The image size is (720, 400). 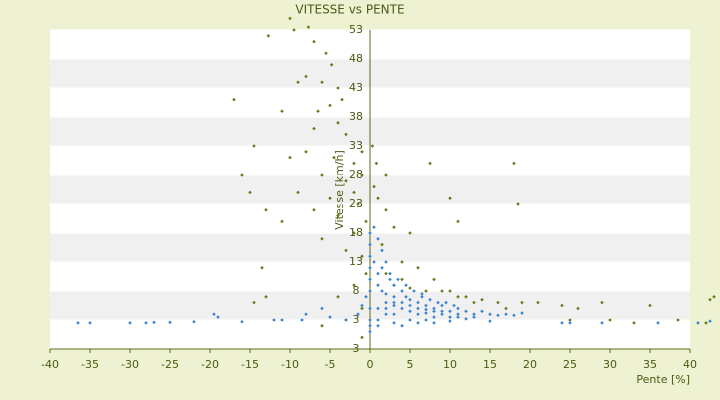 I want to click on y-tick-label: 23, so click(x=356, y=203).